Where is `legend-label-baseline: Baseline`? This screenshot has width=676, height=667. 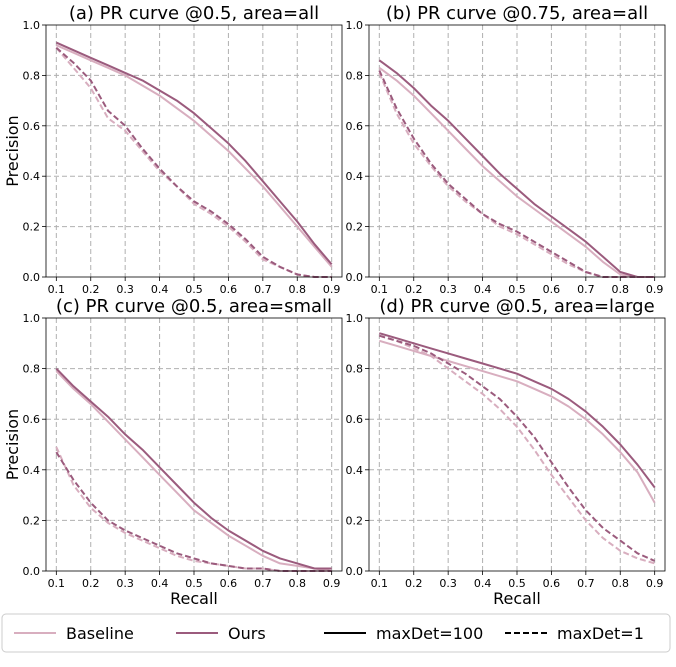 legend-label-baseline: Baseline is located at coordinates (100, 633).